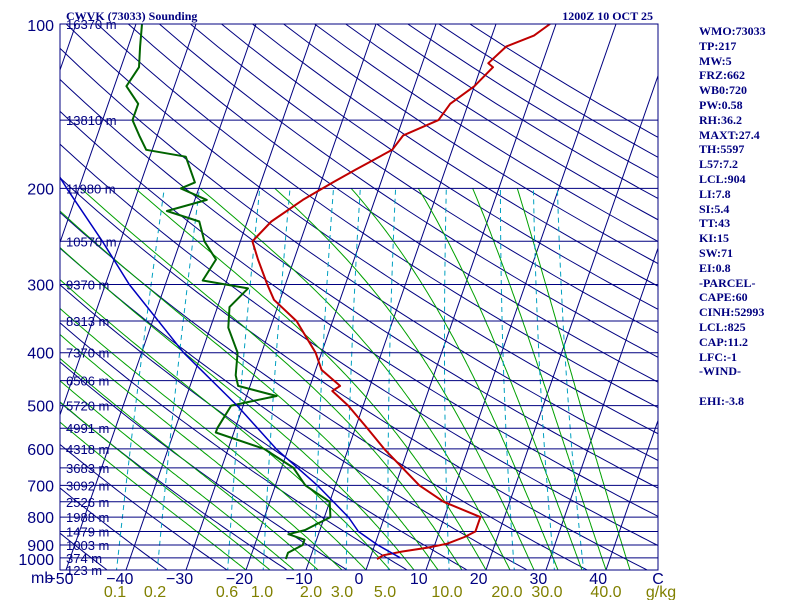 This screenshot has width=800, height=600. What do you see at coordinates (718, 45) in the screenshot?
I see `index-item: TP:217` at bounding box center [718, 45].